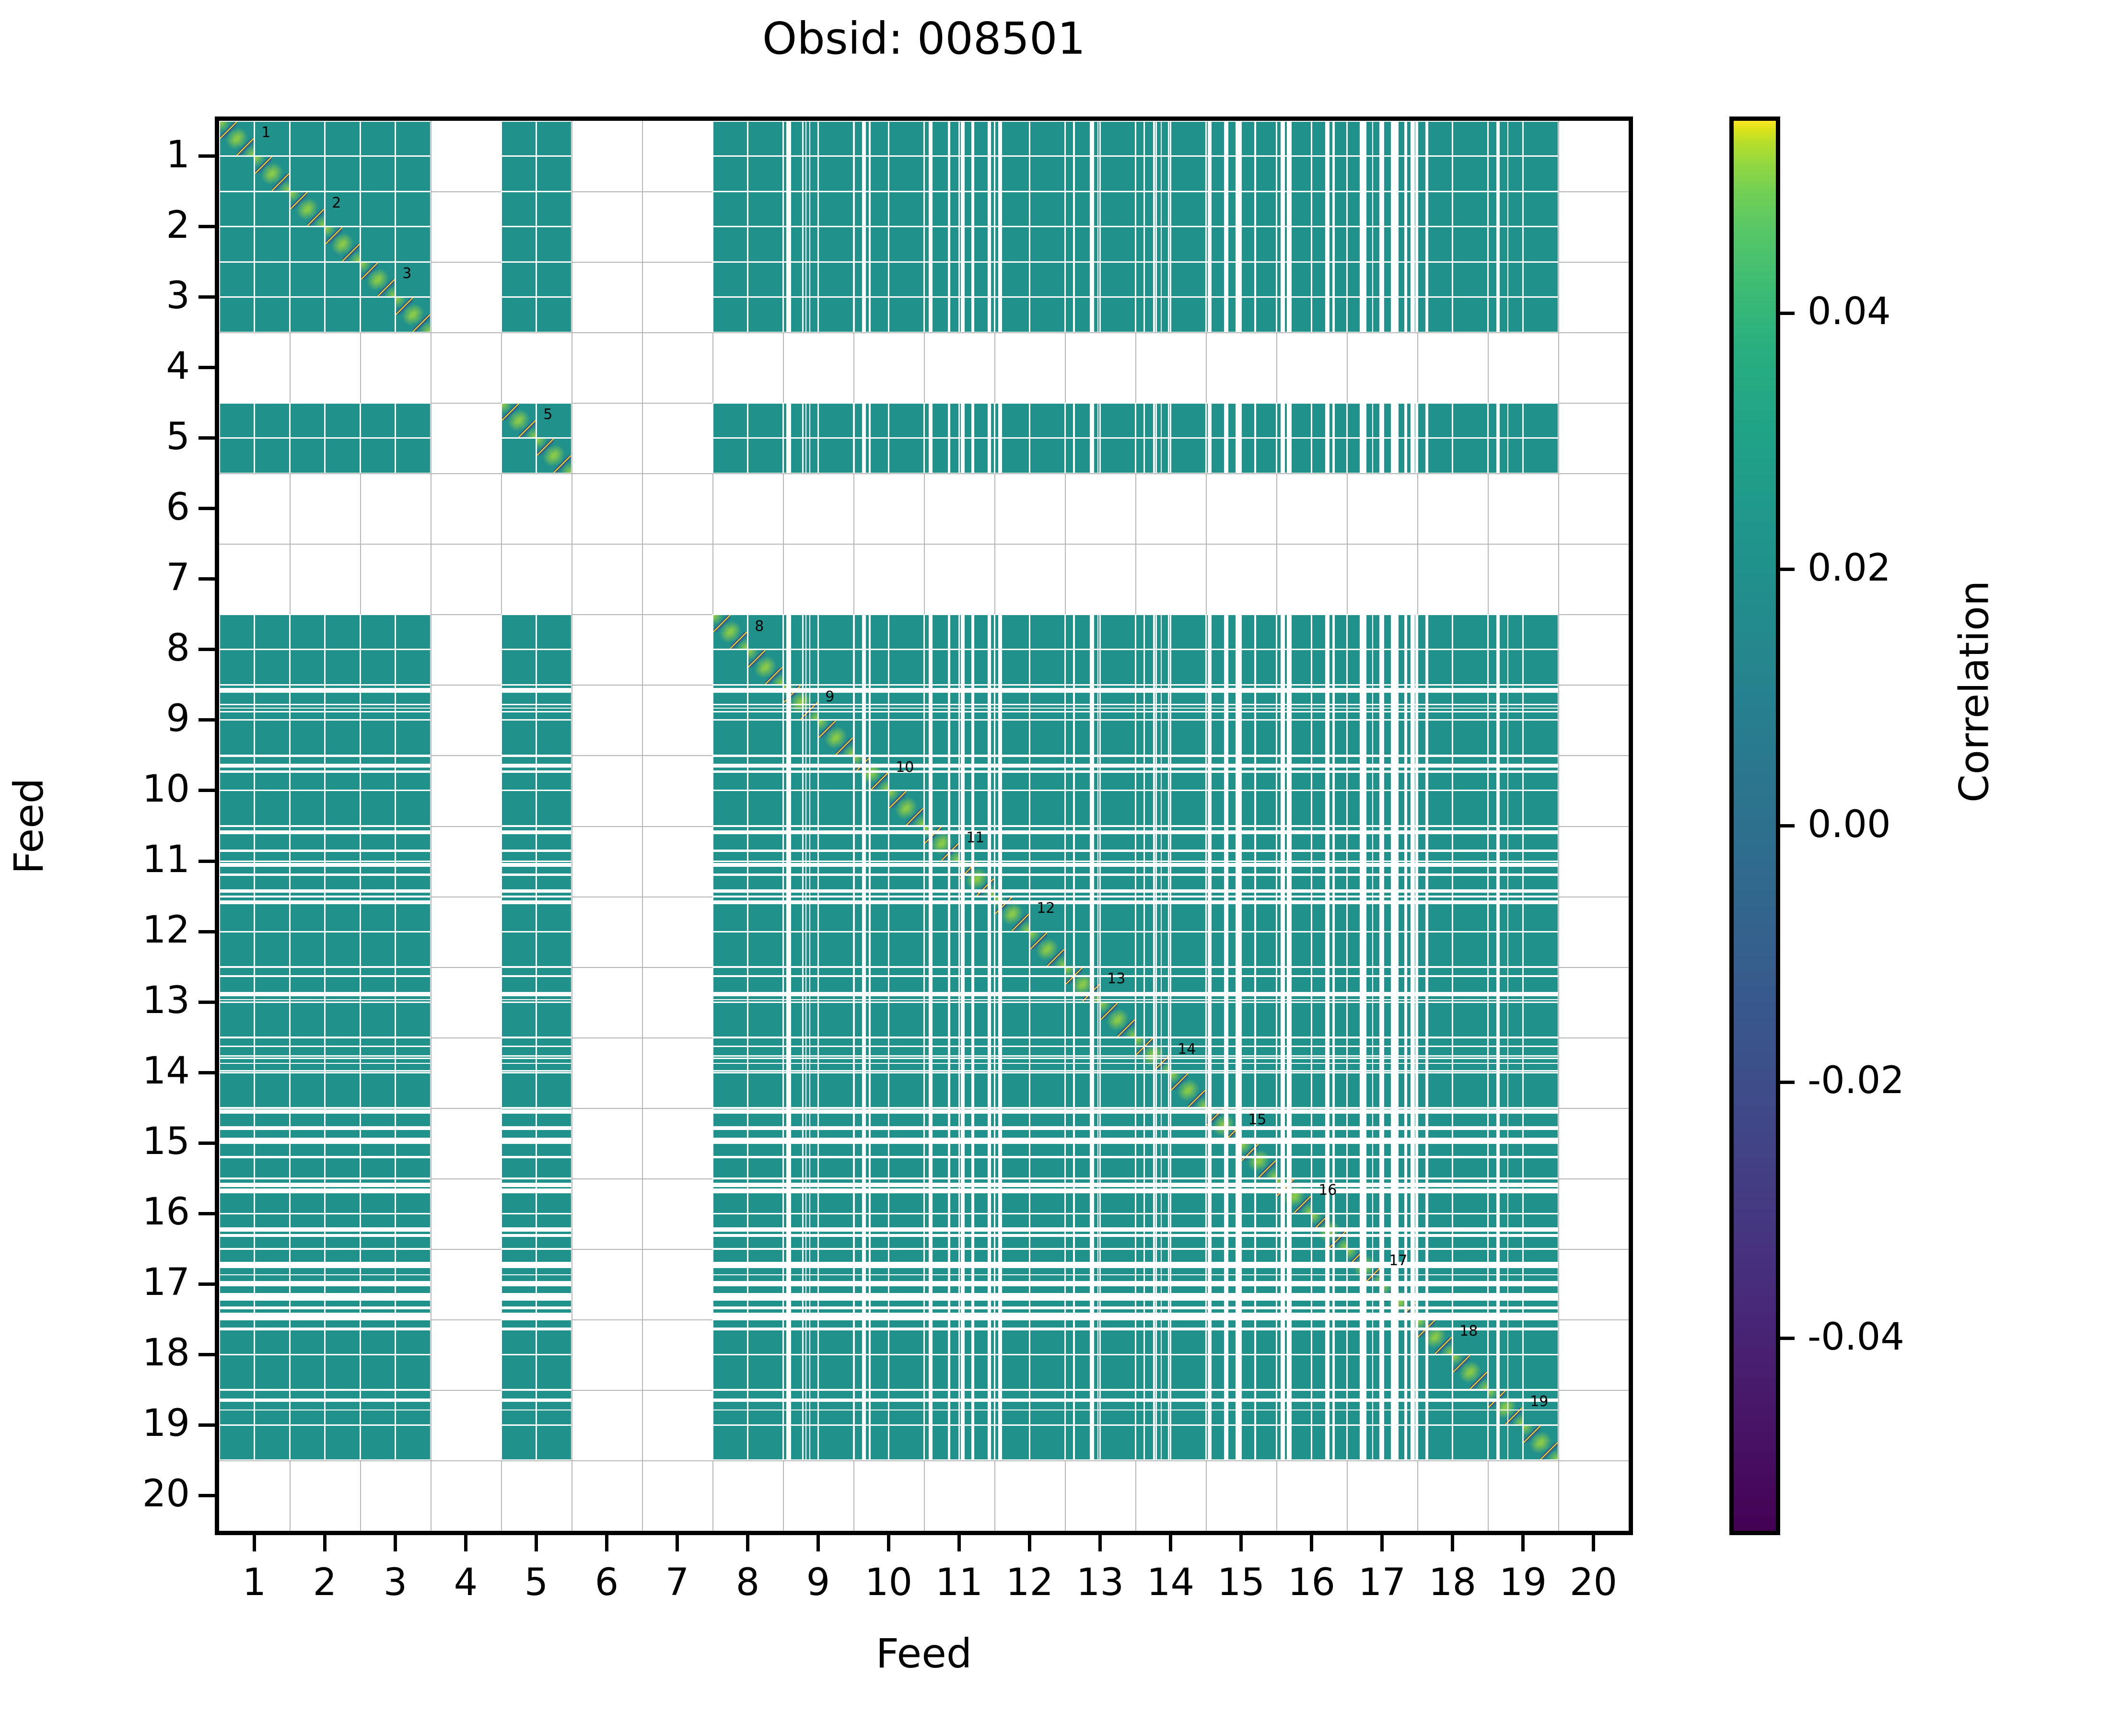 Image resolution: width=2111 pixels, height=1736 pixels. Describe the element at coordinates (519, 420) in the screenshot. I see `diagonal-subblock` at that location.